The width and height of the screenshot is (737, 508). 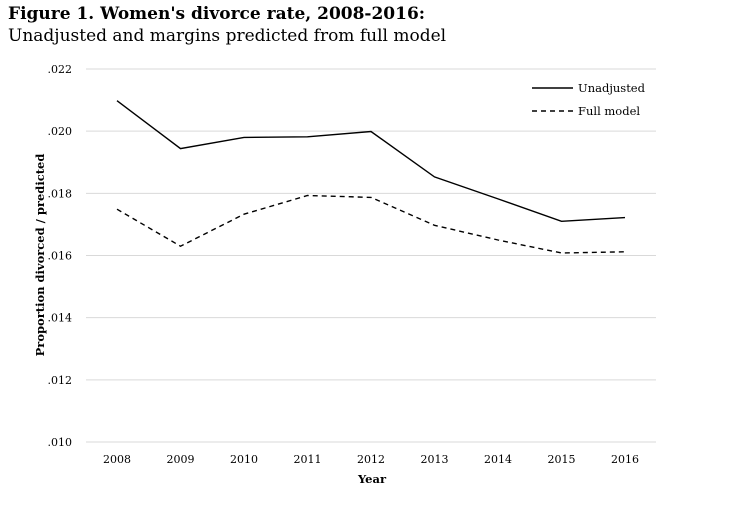 I want to click on legend-label: Unadjusted, so click(x=612, y=88).